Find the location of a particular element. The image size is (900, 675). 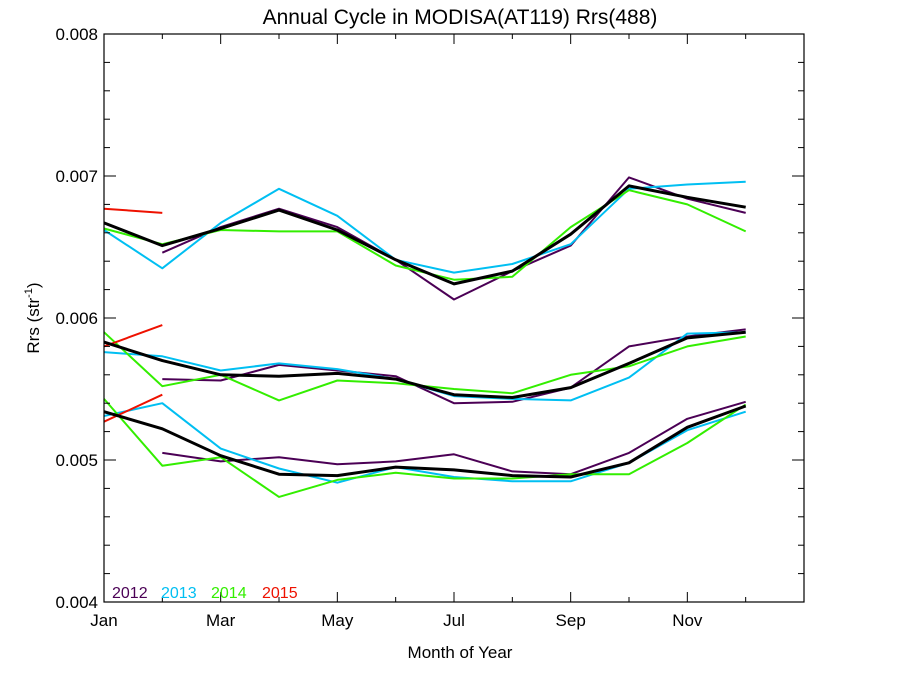

legend-entry-2015: 2015 is located at coordinates (280, 593).